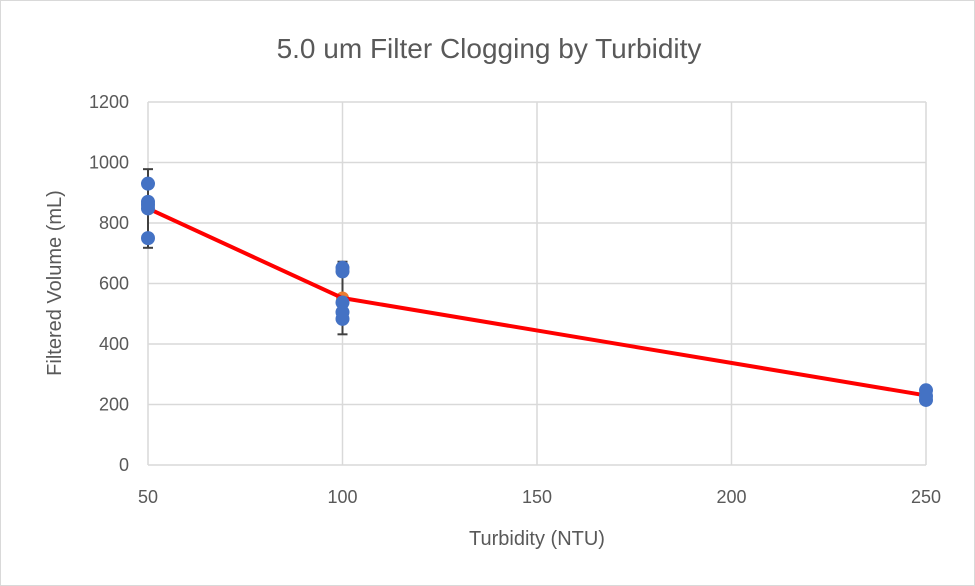 Image resolution: width=975 pixels, height=586 pixels. I want to click on y-axis-title: Filtered Volume (mL), so click(55, 283).